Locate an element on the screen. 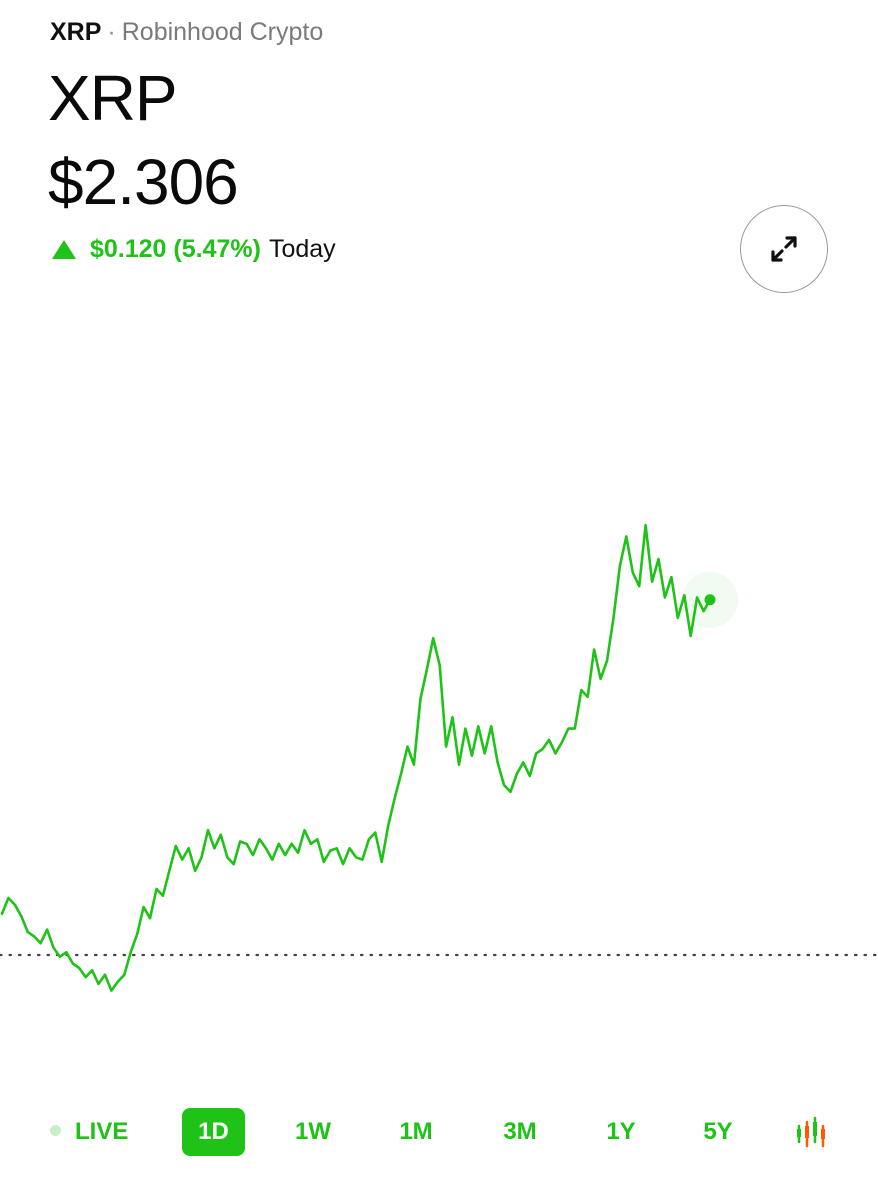  price-change-amount: $0.120 (5.47%) is located at coordinates (175, 249).